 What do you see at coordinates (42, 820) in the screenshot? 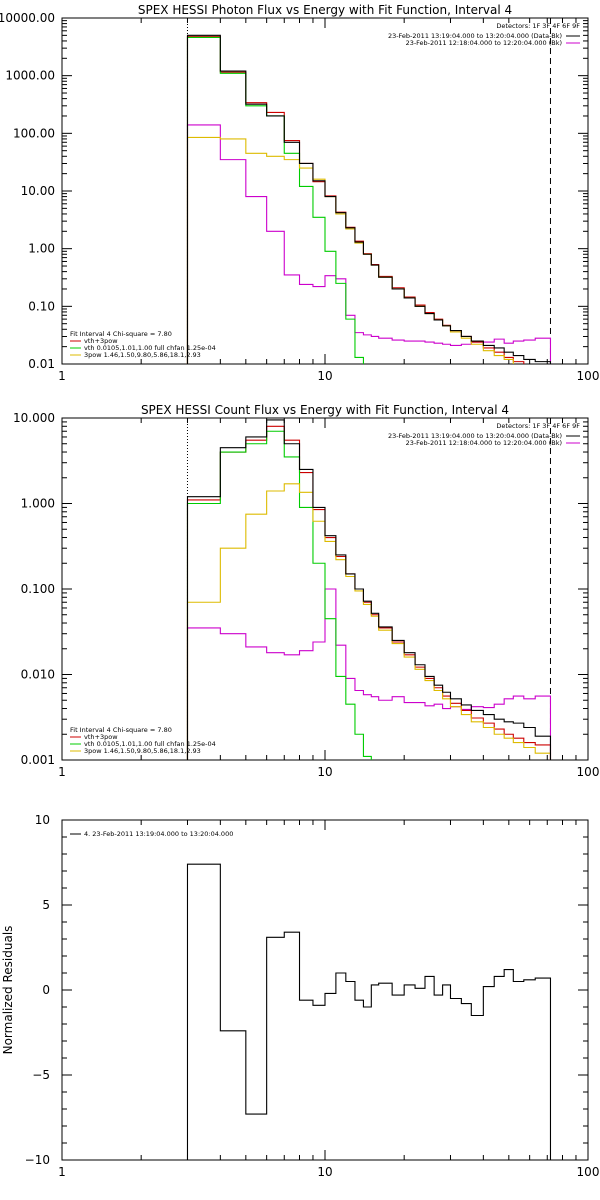
I see `y-tick-label: 10` at bounding box center [42, 820].